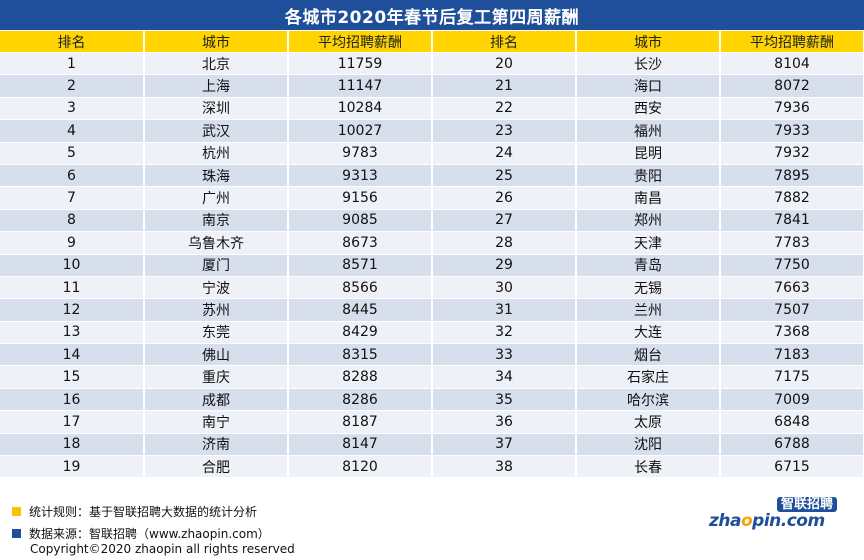 The width and height of the screenshot is (864, 560). What do you see at coordinates (648, 131) in the screenshot?
I see `cell-city-right: 福州` at bounding box center [648, 131].